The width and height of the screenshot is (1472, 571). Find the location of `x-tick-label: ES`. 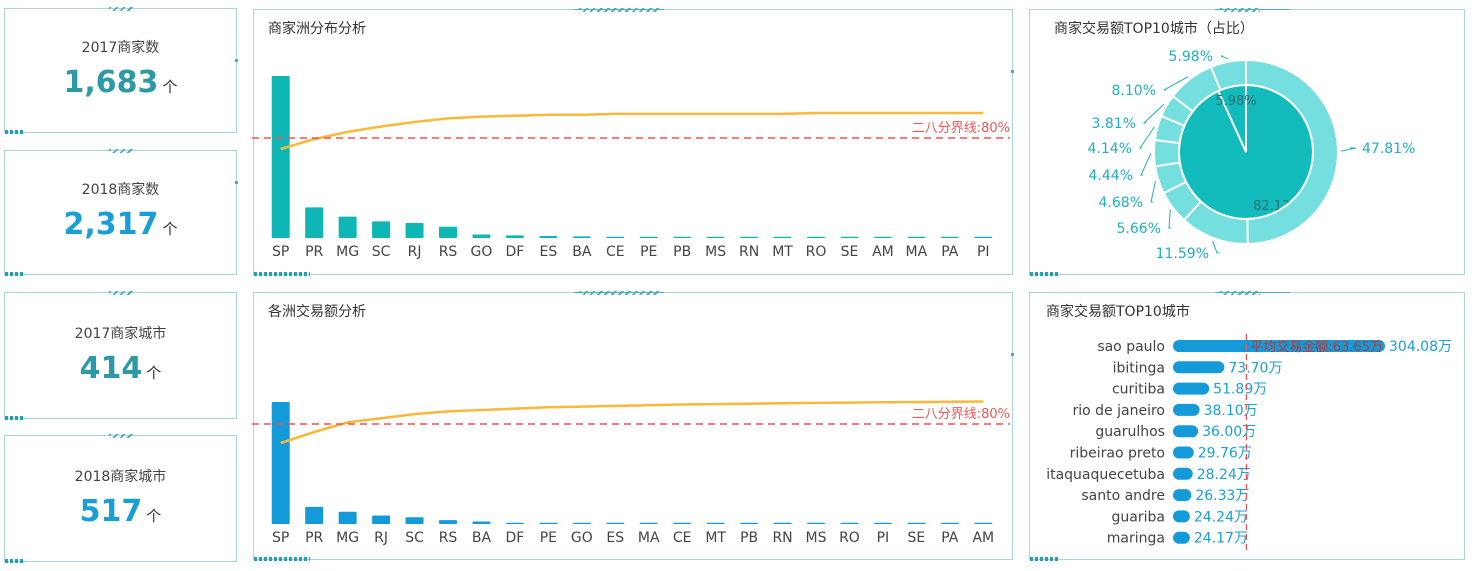

x-tick-label: ES is located at coordinates (615, 538).